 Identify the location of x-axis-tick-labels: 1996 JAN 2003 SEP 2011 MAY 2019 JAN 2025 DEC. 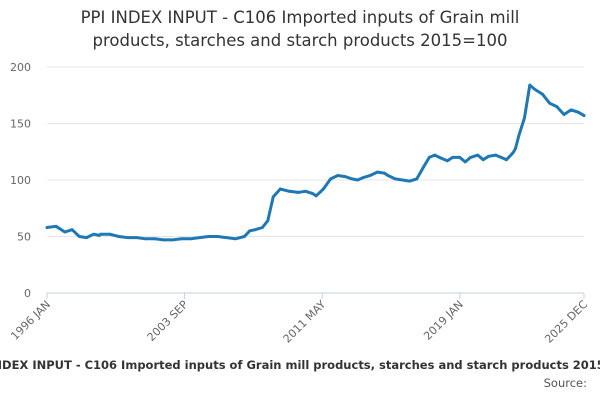
(299, 322).